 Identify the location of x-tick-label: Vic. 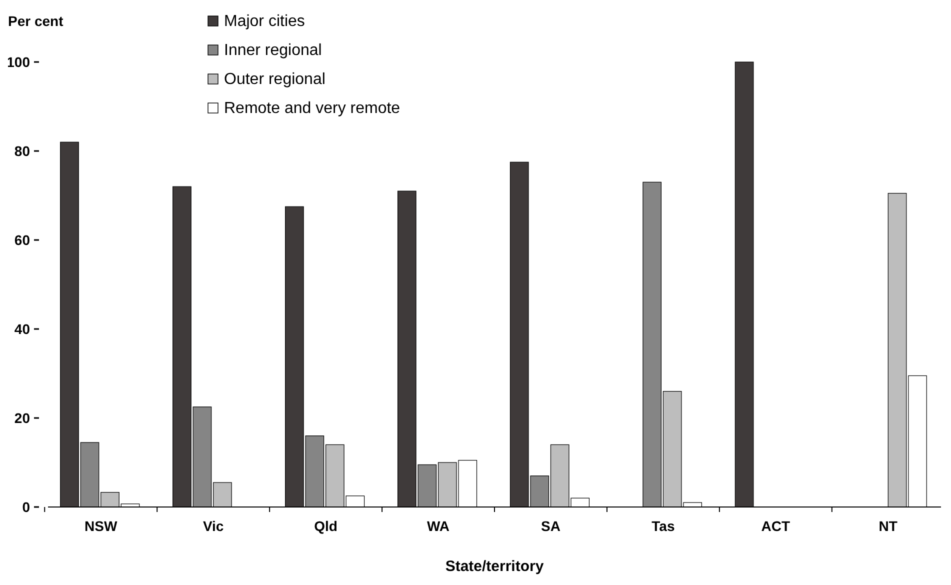
(213, 526).